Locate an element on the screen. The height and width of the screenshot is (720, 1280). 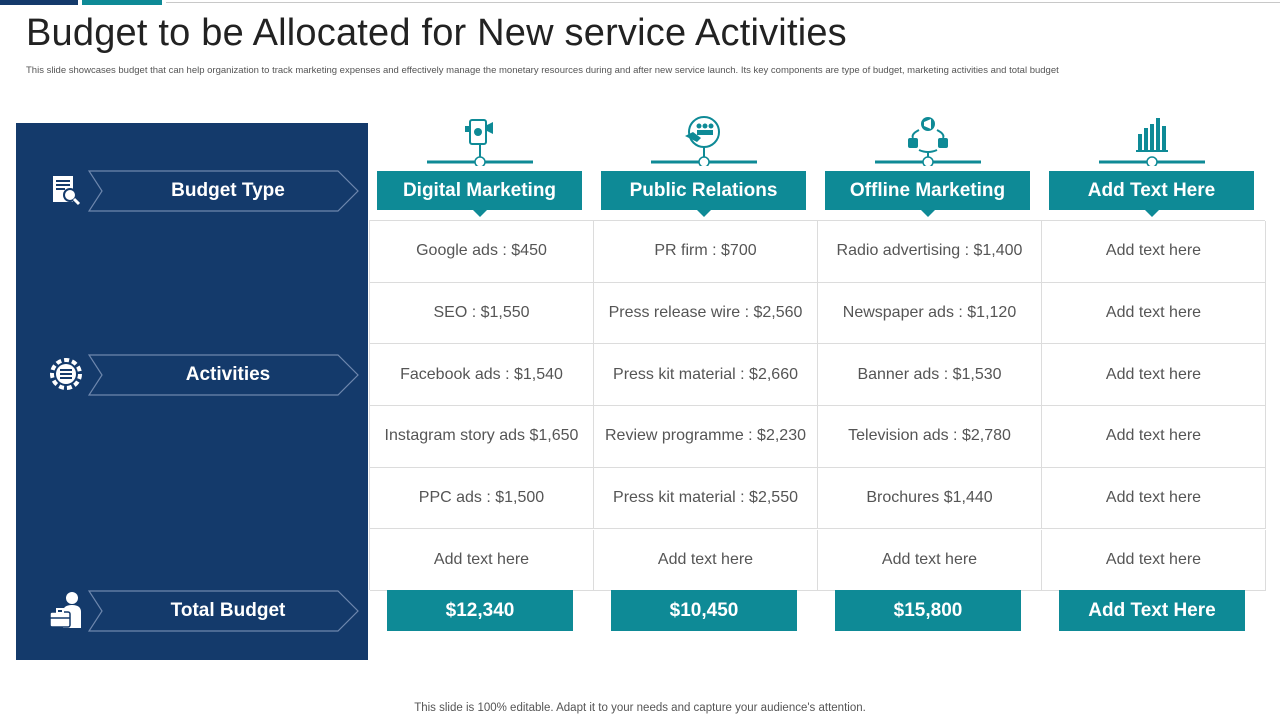
table-cell: Banner ads : $1,530 is located at coordinates (930, 375).